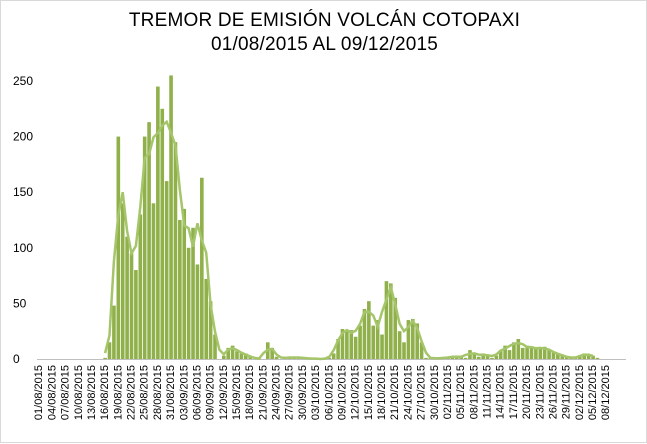 This screenshot has width=647, height=444. Describe the element at coordinates (369, 392) in the screenshot. I see `x-tick-label: 15/10/2015` at that location.